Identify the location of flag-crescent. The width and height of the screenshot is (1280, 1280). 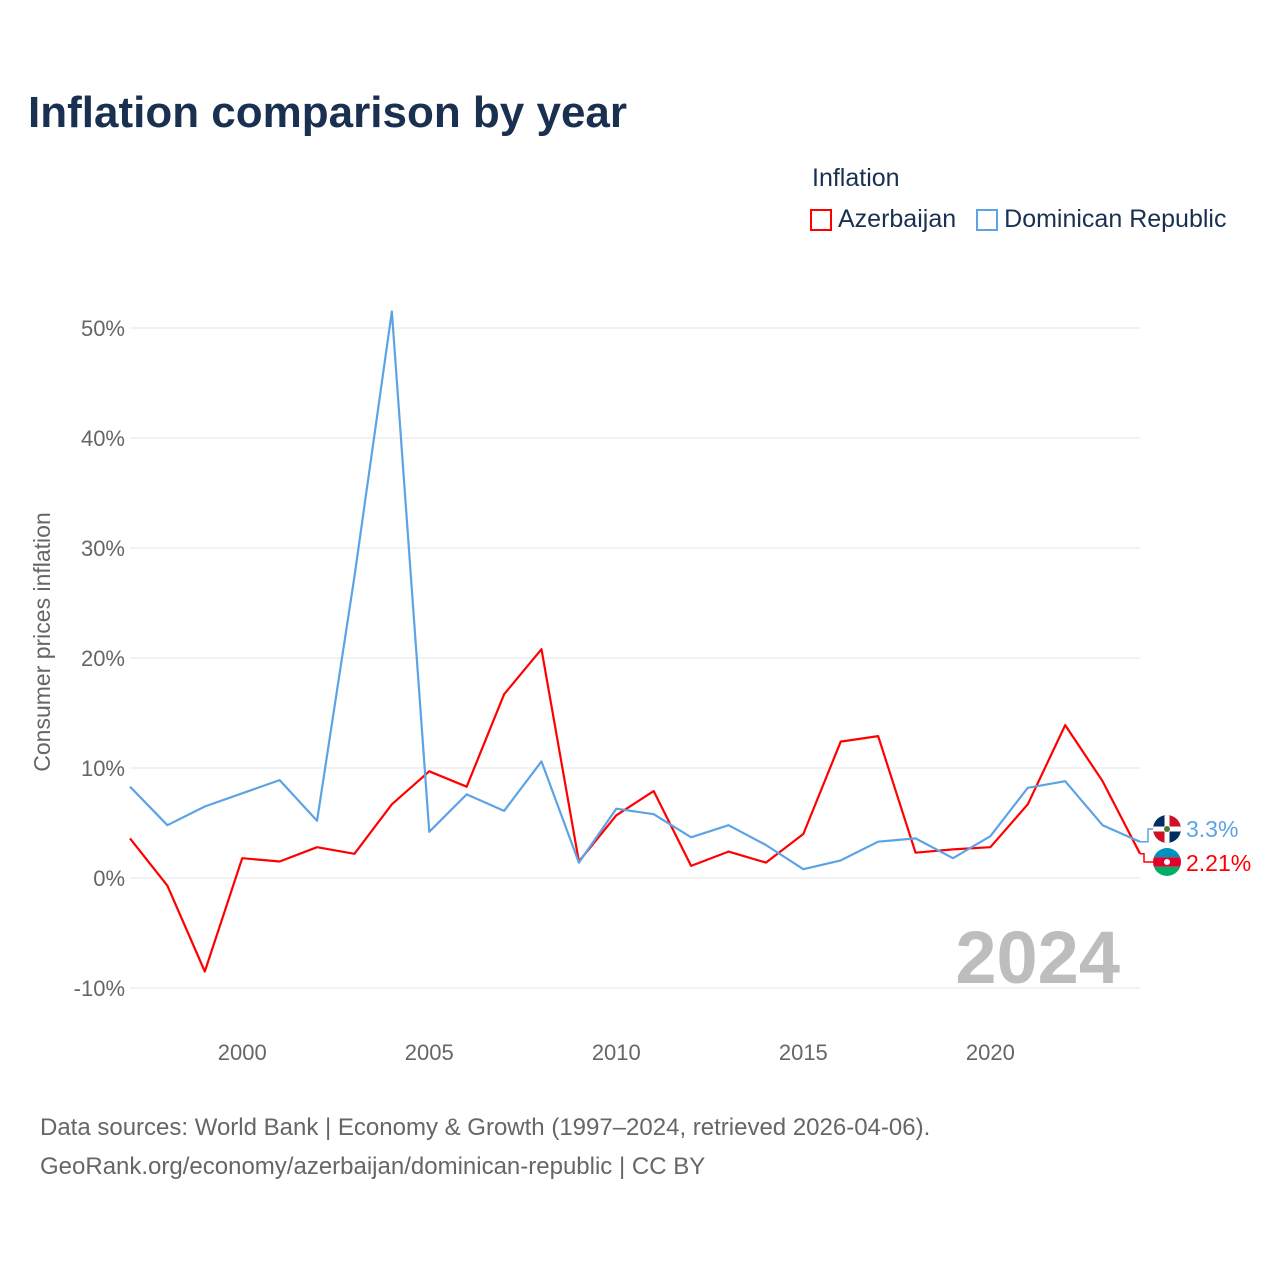
(1167, 862).